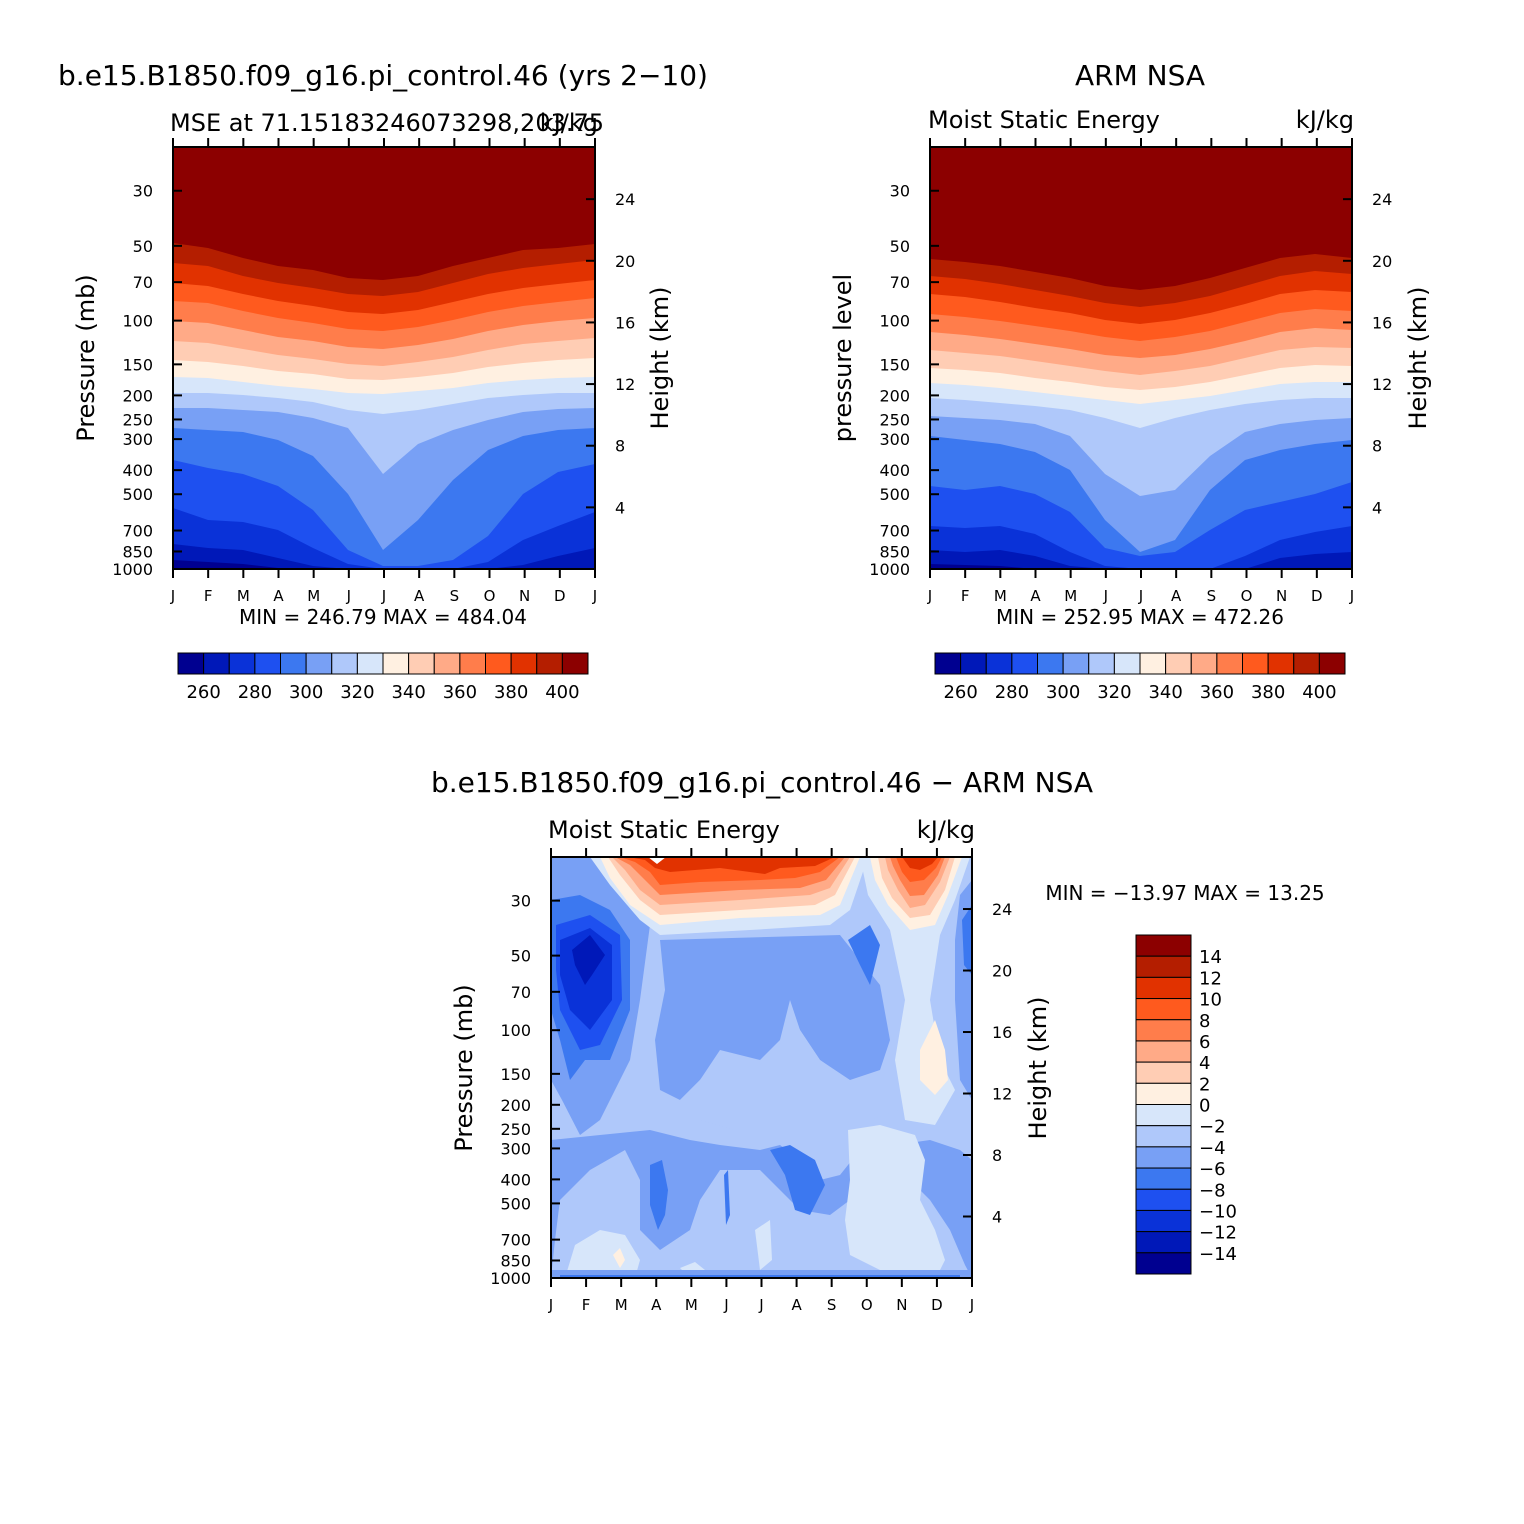  Describe the element at coordinates (620, 446) in the screenshot. I see `height-tick-label: 8` at that location.